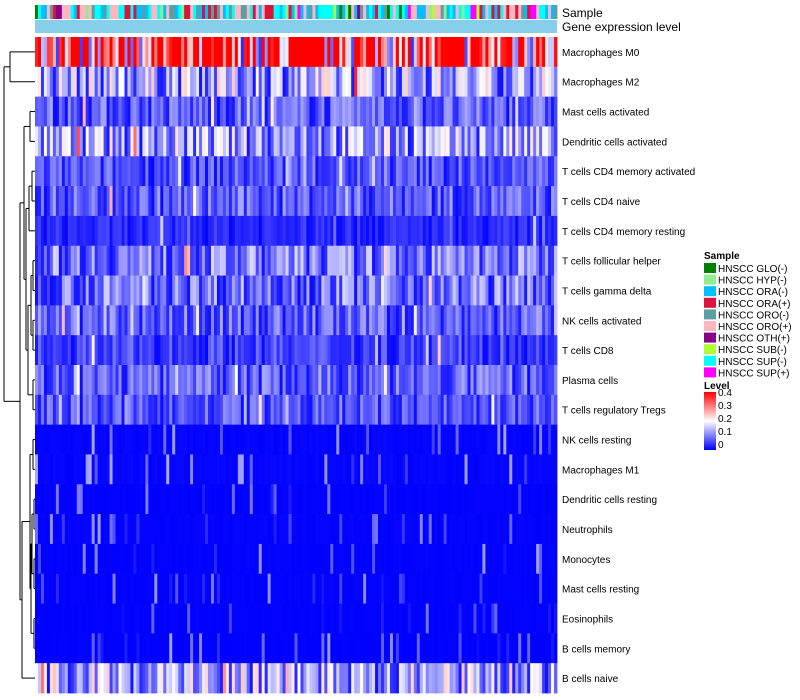  I want to click on row-label: Macrophages M2, so click(601, 83).